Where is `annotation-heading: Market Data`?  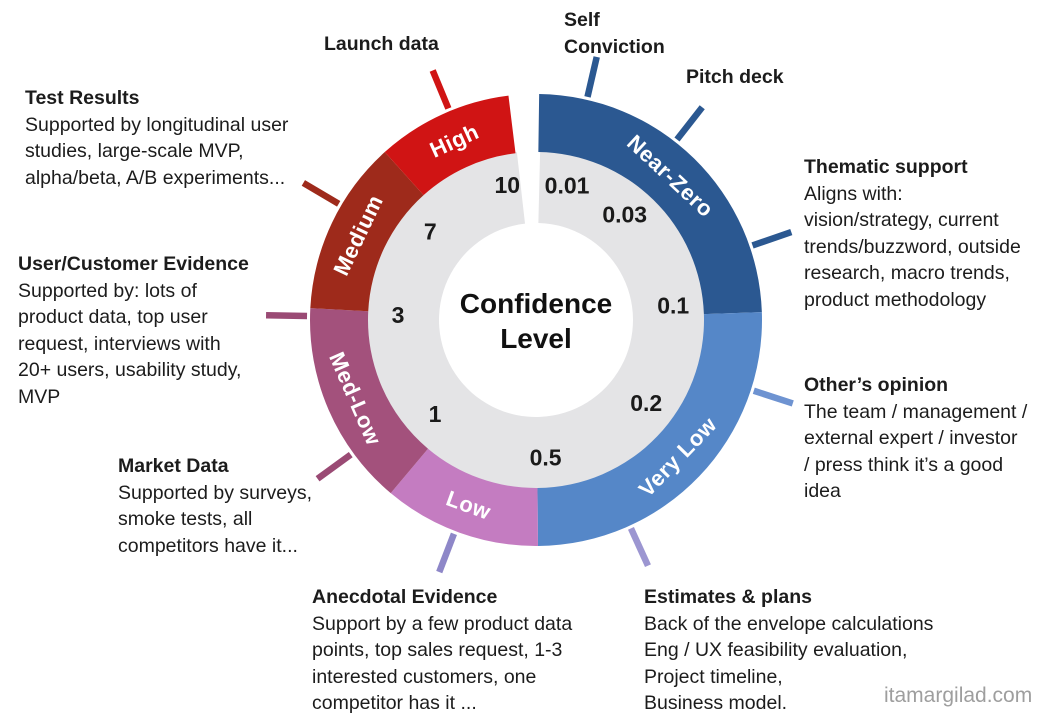 annotation-heading: Market Data is located at coordinates (173, 466).